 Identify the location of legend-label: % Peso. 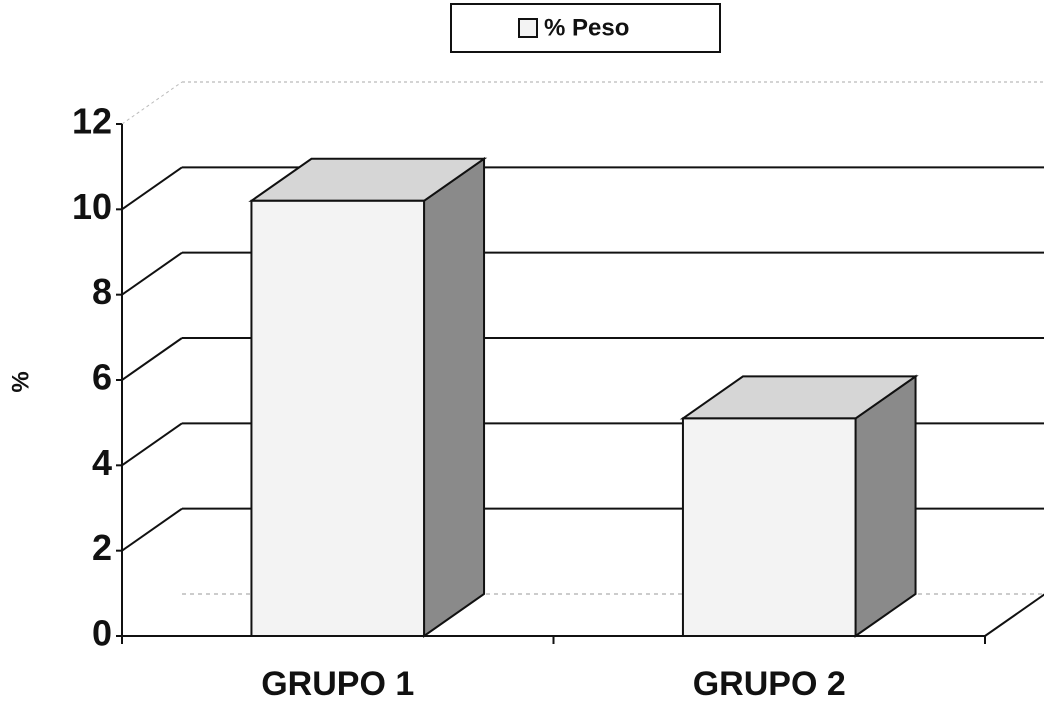
(586, 27).